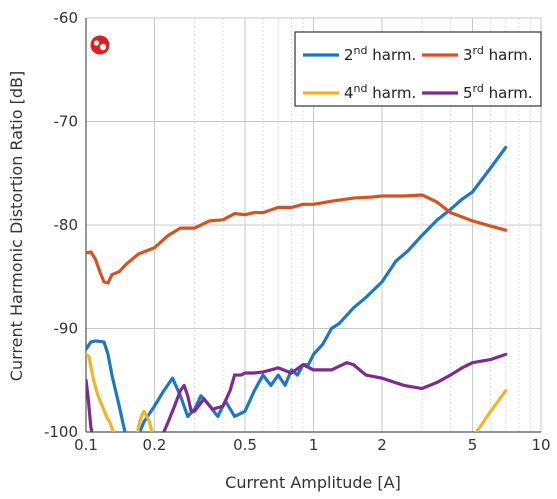  I want to click on legend-label: 4nd harm., so click(380, 92).